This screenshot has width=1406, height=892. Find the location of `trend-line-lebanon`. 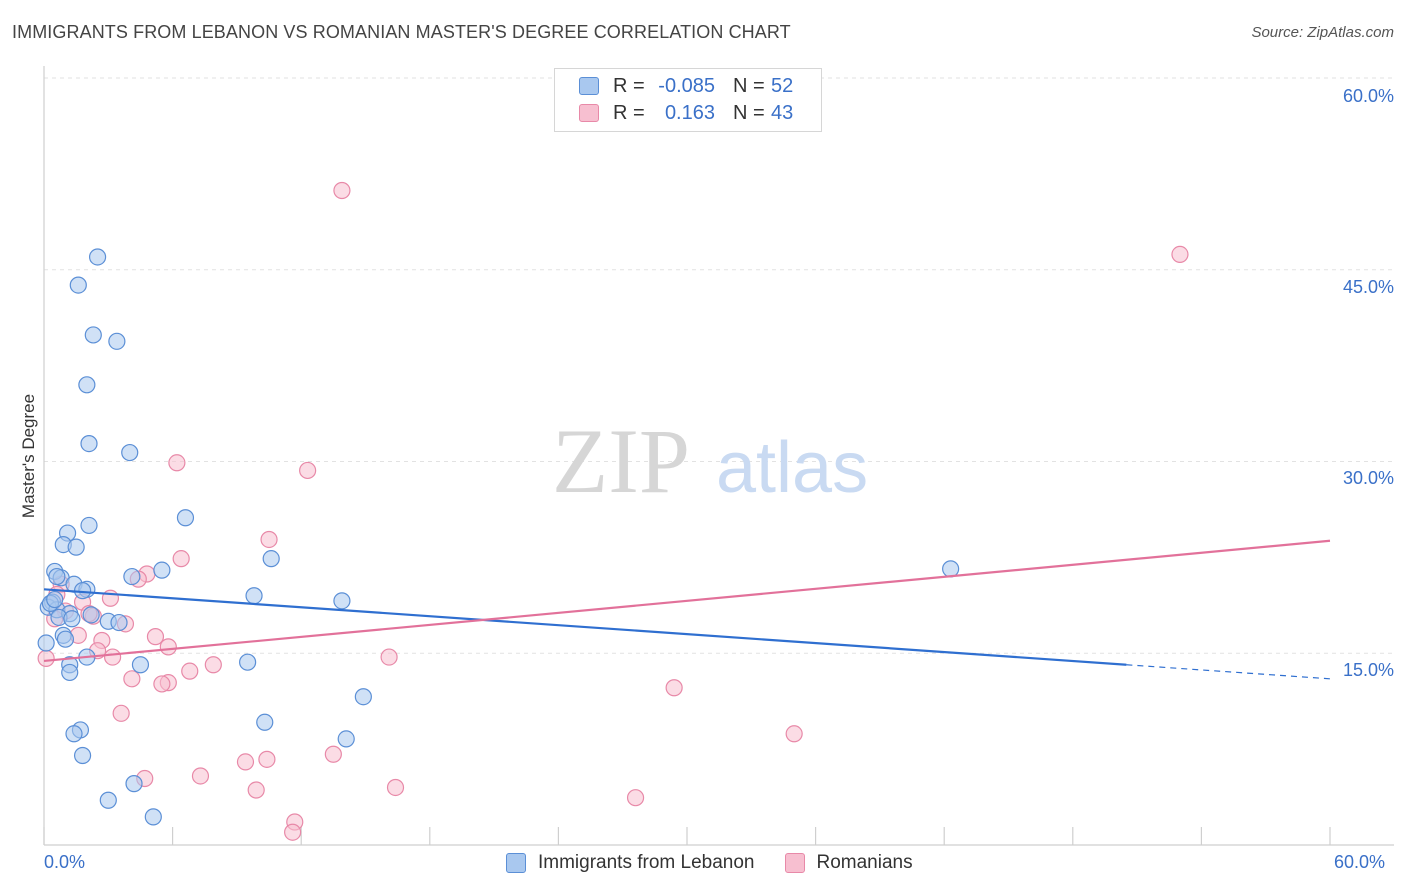

trend-line-lebanon is located at coordinates (585, 627).